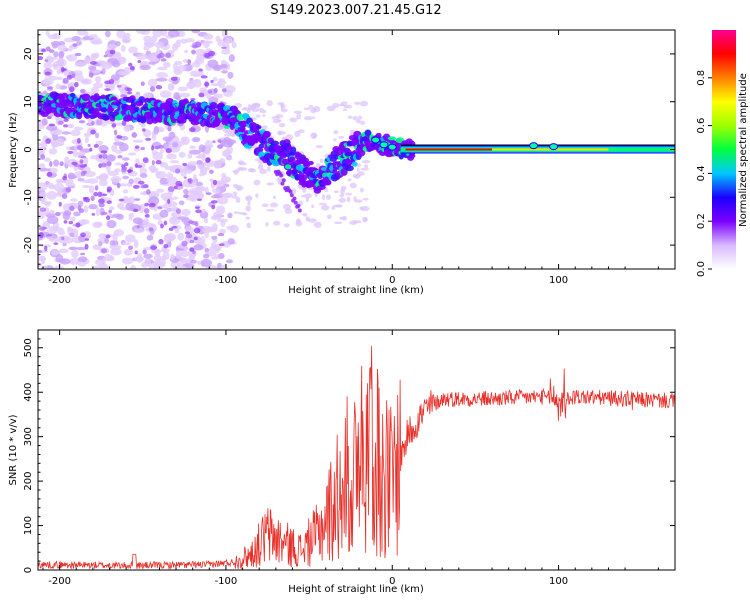 Image resolution: width=750 pixels, height=604 pixels. What do you see at coordinates (28, 197) in the screenshot?
I see `spectrogram-y-tick-label: -10` at bounding box center [28, 197].